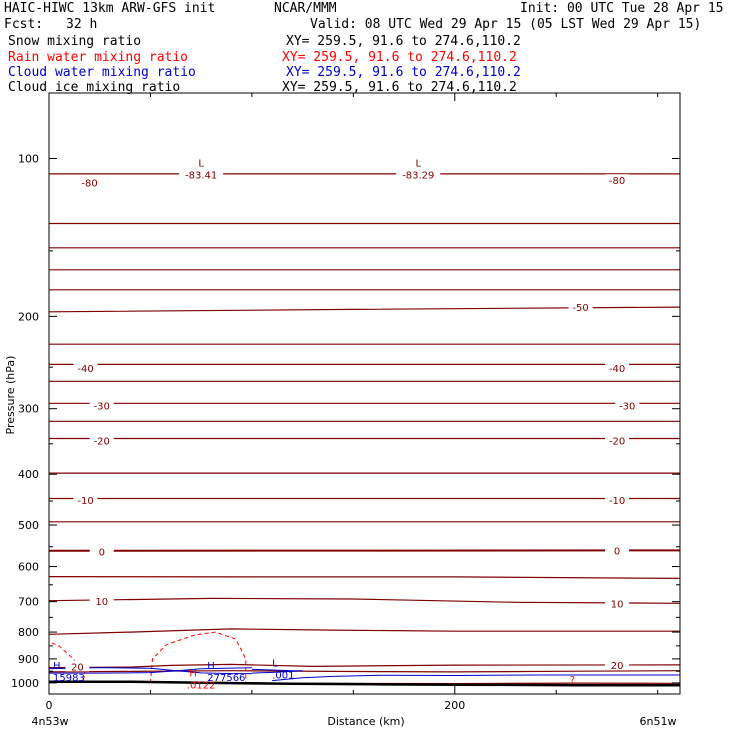 This screenshot has width=740, height=740. I want to click on x-endpoint-left: 4n53w, so click(50, 721).